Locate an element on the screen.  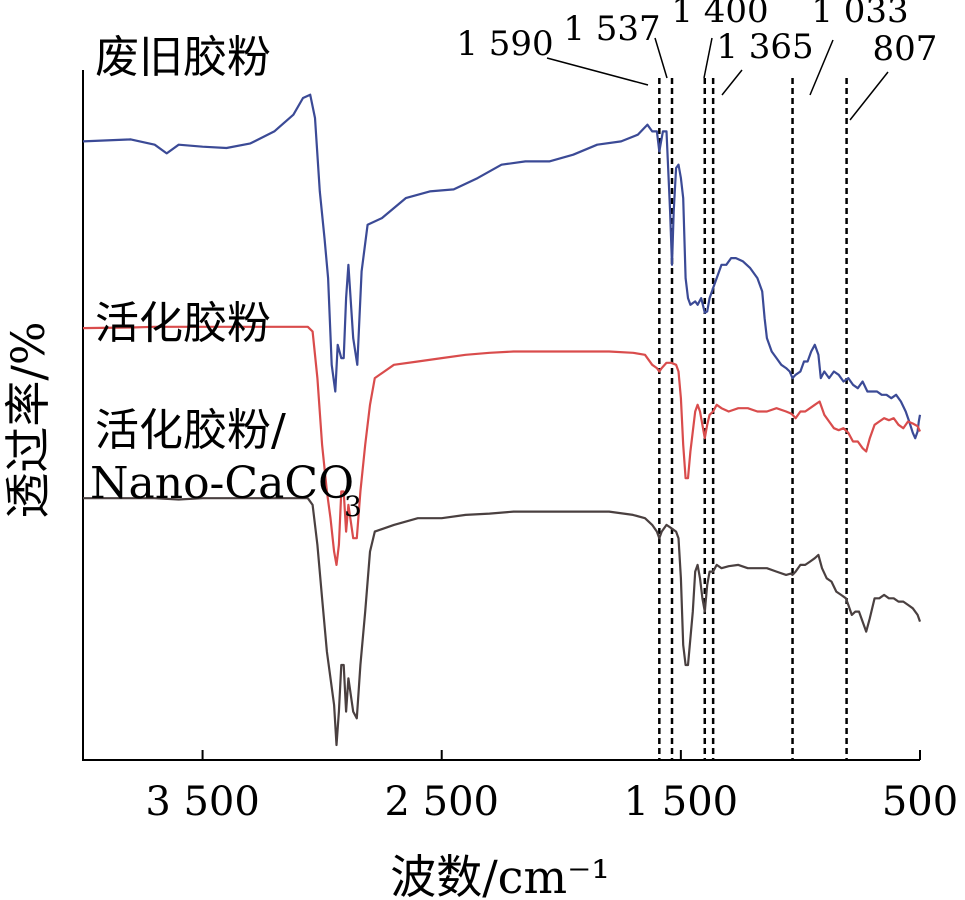
x-tick-label-0: 3 500 is located at coordinates (202, 802).